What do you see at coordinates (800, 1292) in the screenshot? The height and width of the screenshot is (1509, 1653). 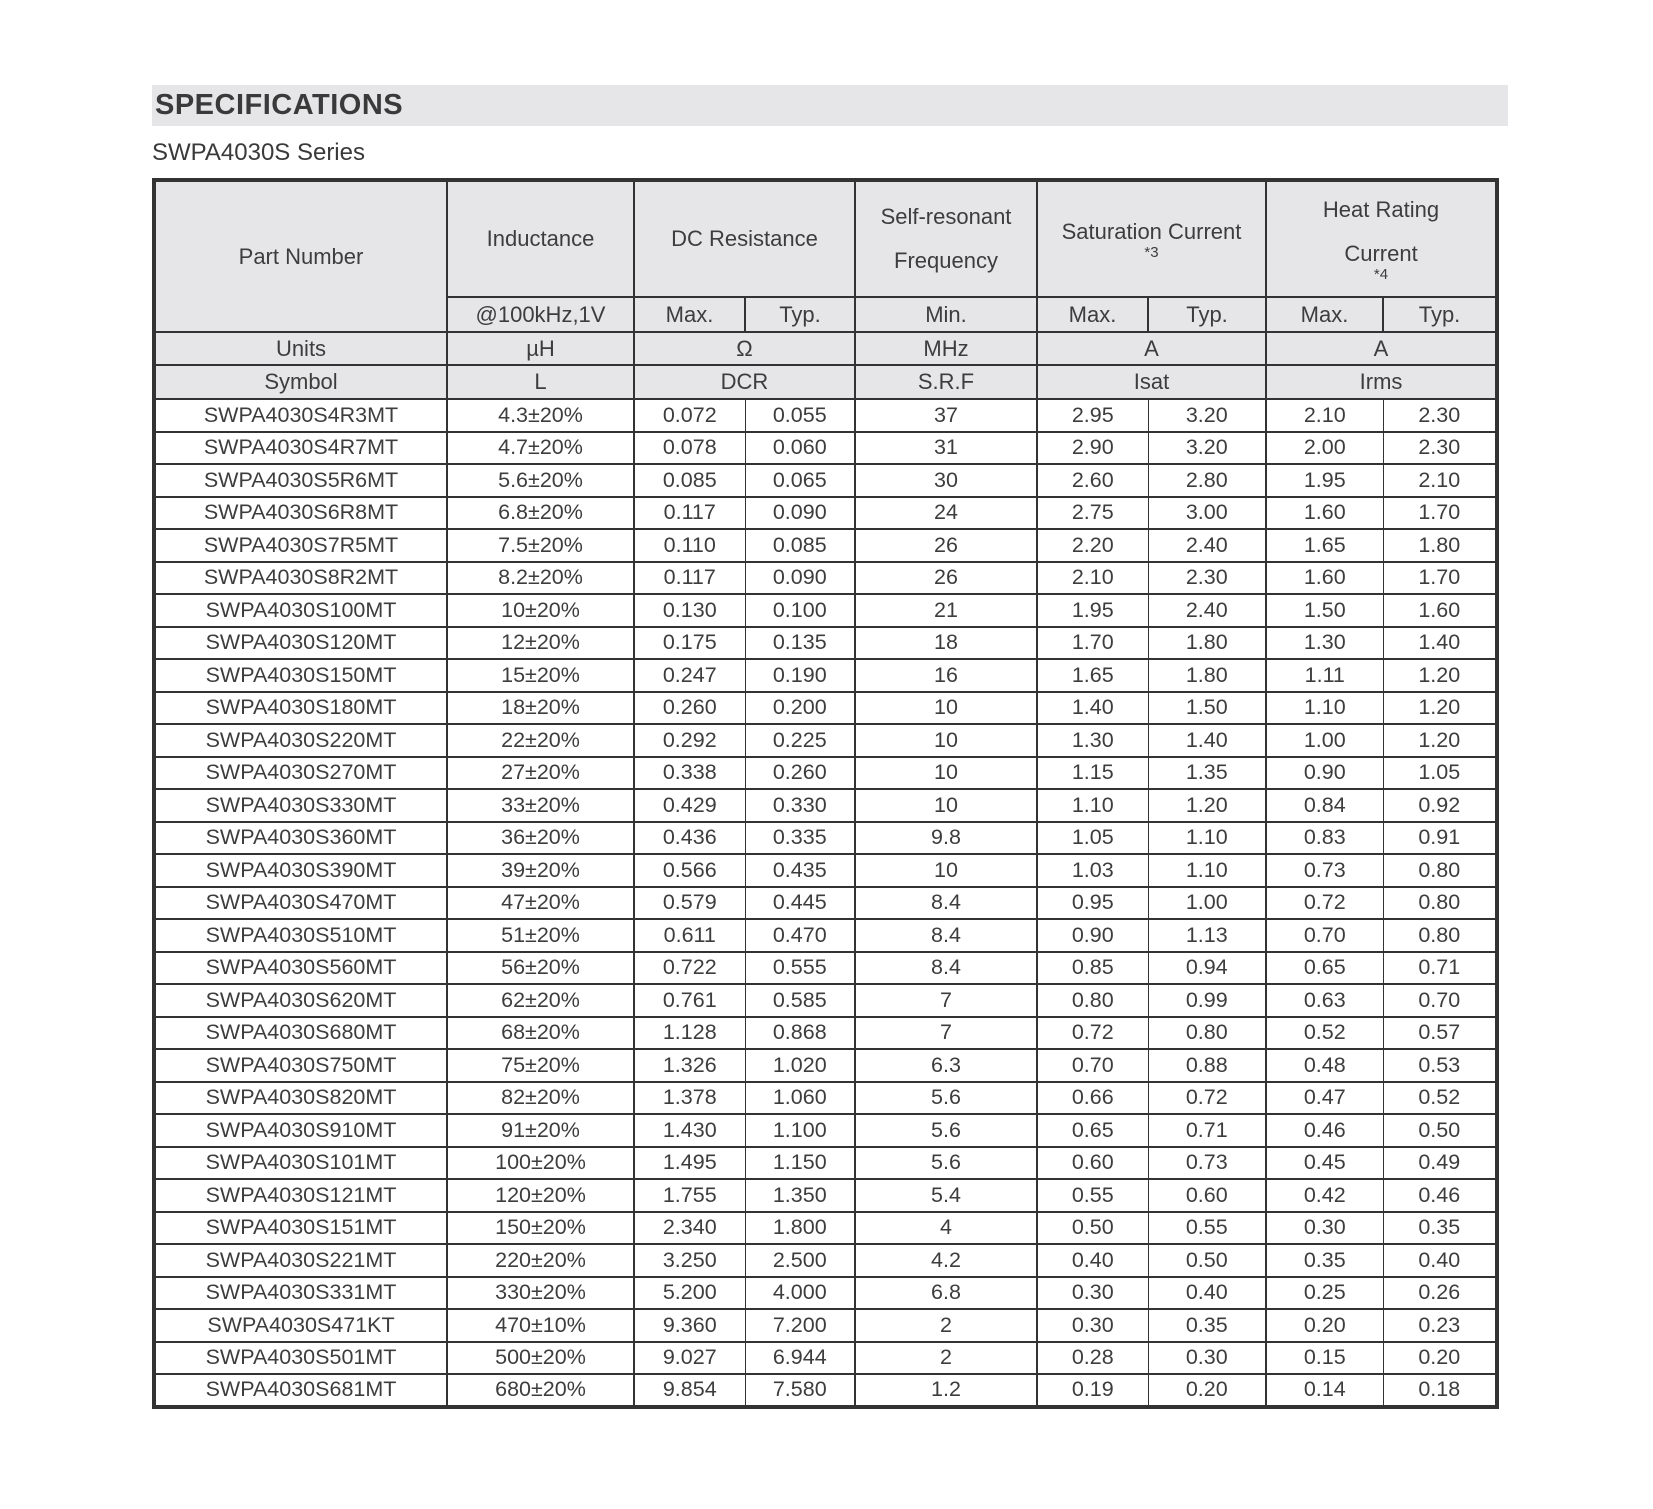 I see `dcr-typ-cell: 4.000` at bounding box center [800, 1292].